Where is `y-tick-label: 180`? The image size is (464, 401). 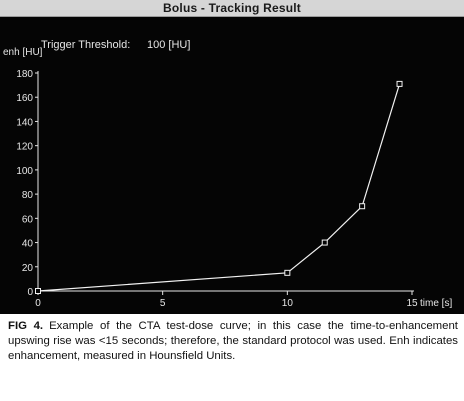 y-tick-label: 180 is located at coordinates (24, 74).